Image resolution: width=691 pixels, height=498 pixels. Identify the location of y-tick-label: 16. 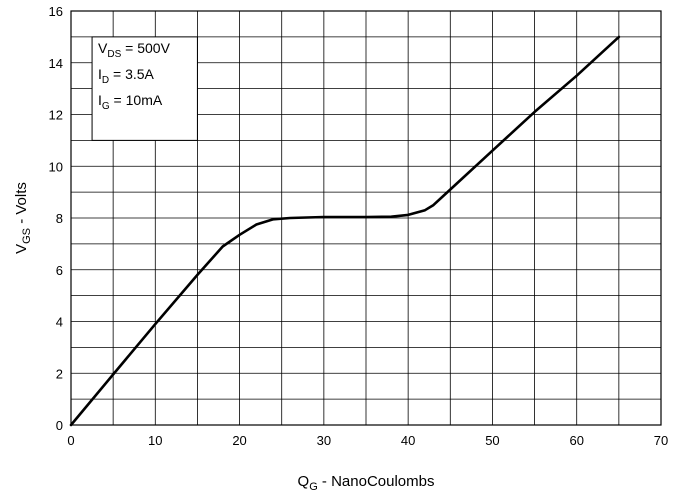
(56, 11).